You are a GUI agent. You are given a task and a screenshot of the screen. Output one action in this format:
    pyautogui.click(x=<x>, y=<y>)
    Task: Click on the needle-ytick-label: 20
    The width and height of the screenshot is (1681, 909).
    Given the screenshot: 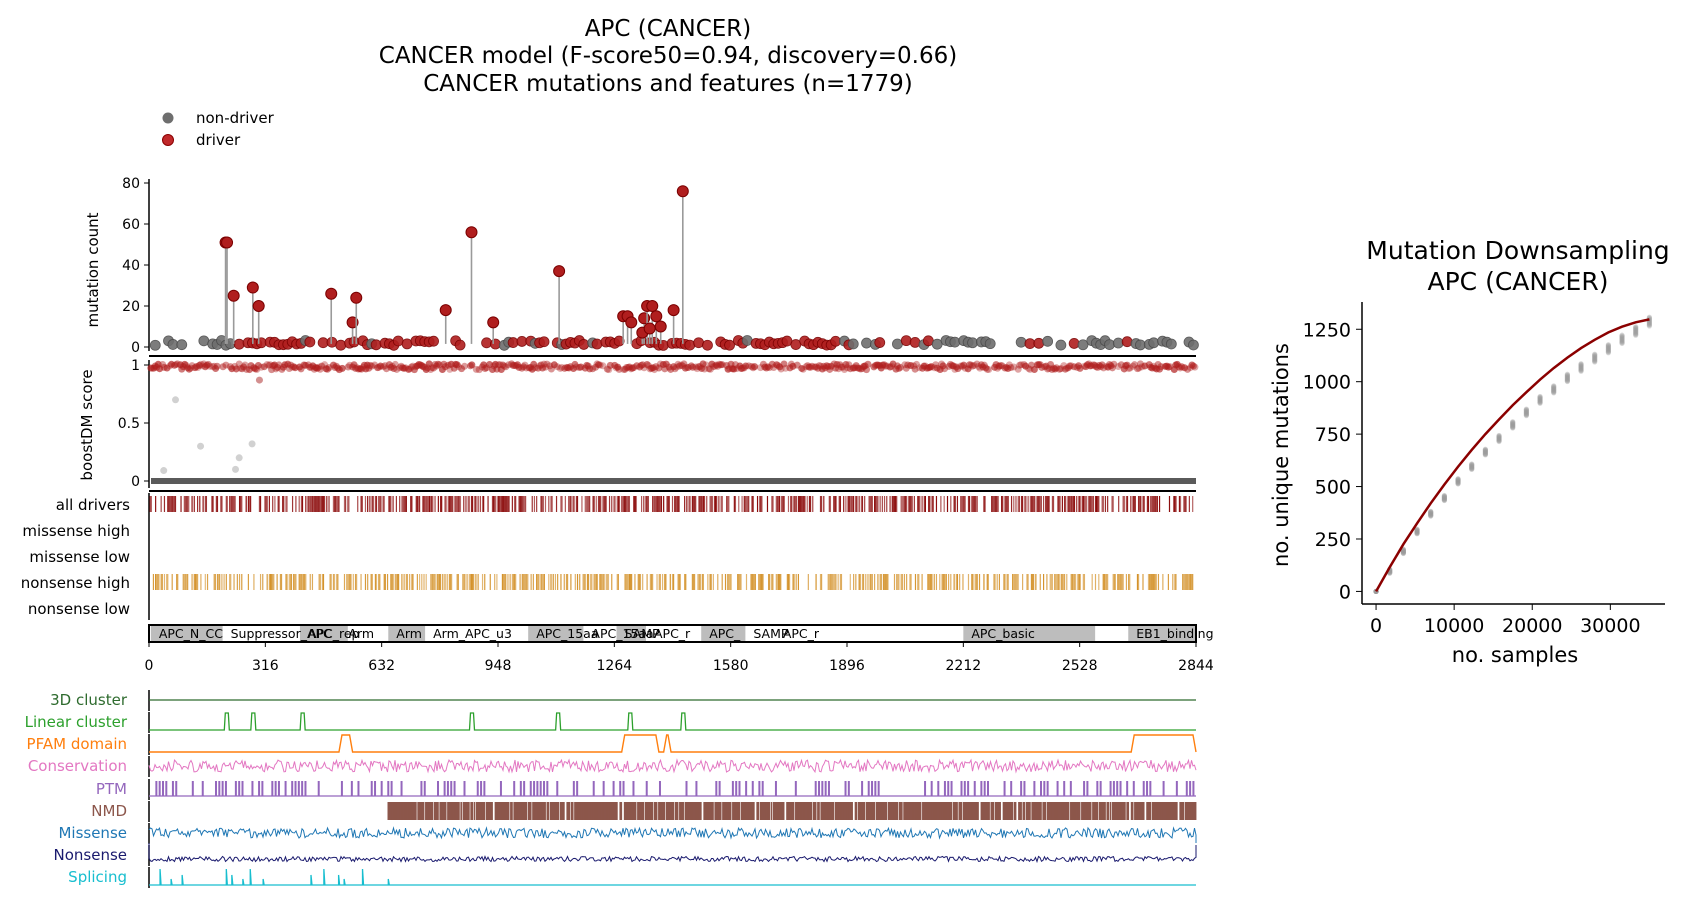 What is the action you would take?
    pyautogui.click(x=131, y=307)
    